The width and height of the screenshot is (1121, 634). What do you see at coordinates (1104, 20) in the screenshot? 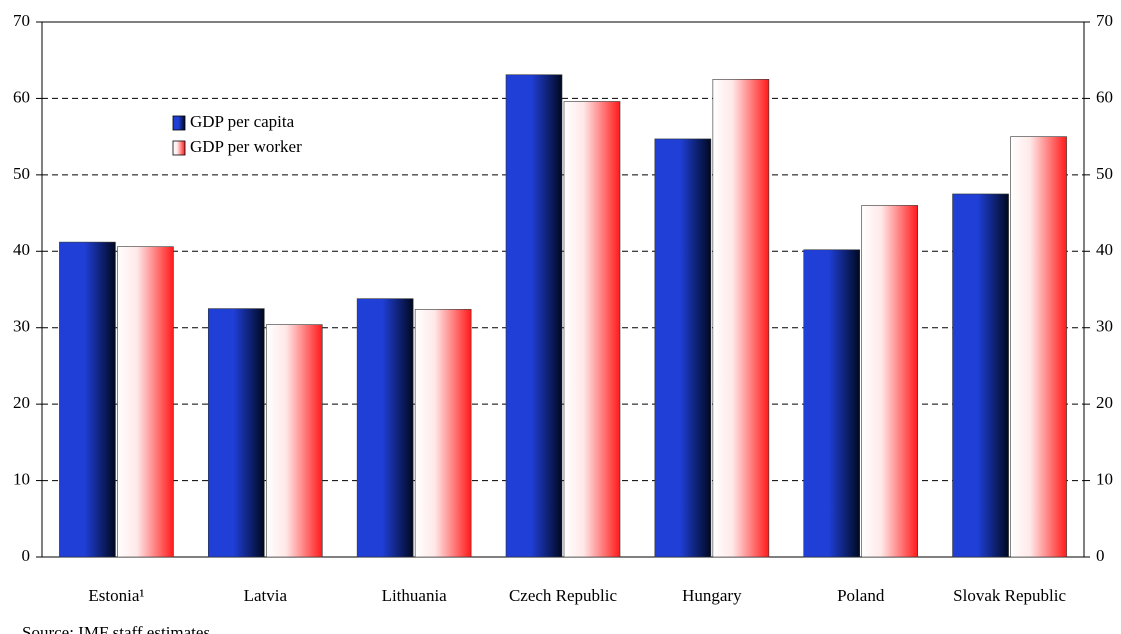
I see `y2-tick-label: 70` at bounding box center [1104, 20].